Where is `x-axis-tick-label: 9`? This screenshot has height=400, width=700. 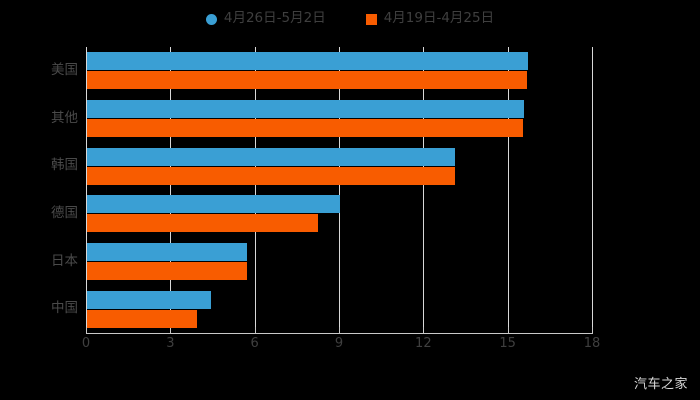 x-axis-tick-label: 9 is located at coordinates (339, 343).